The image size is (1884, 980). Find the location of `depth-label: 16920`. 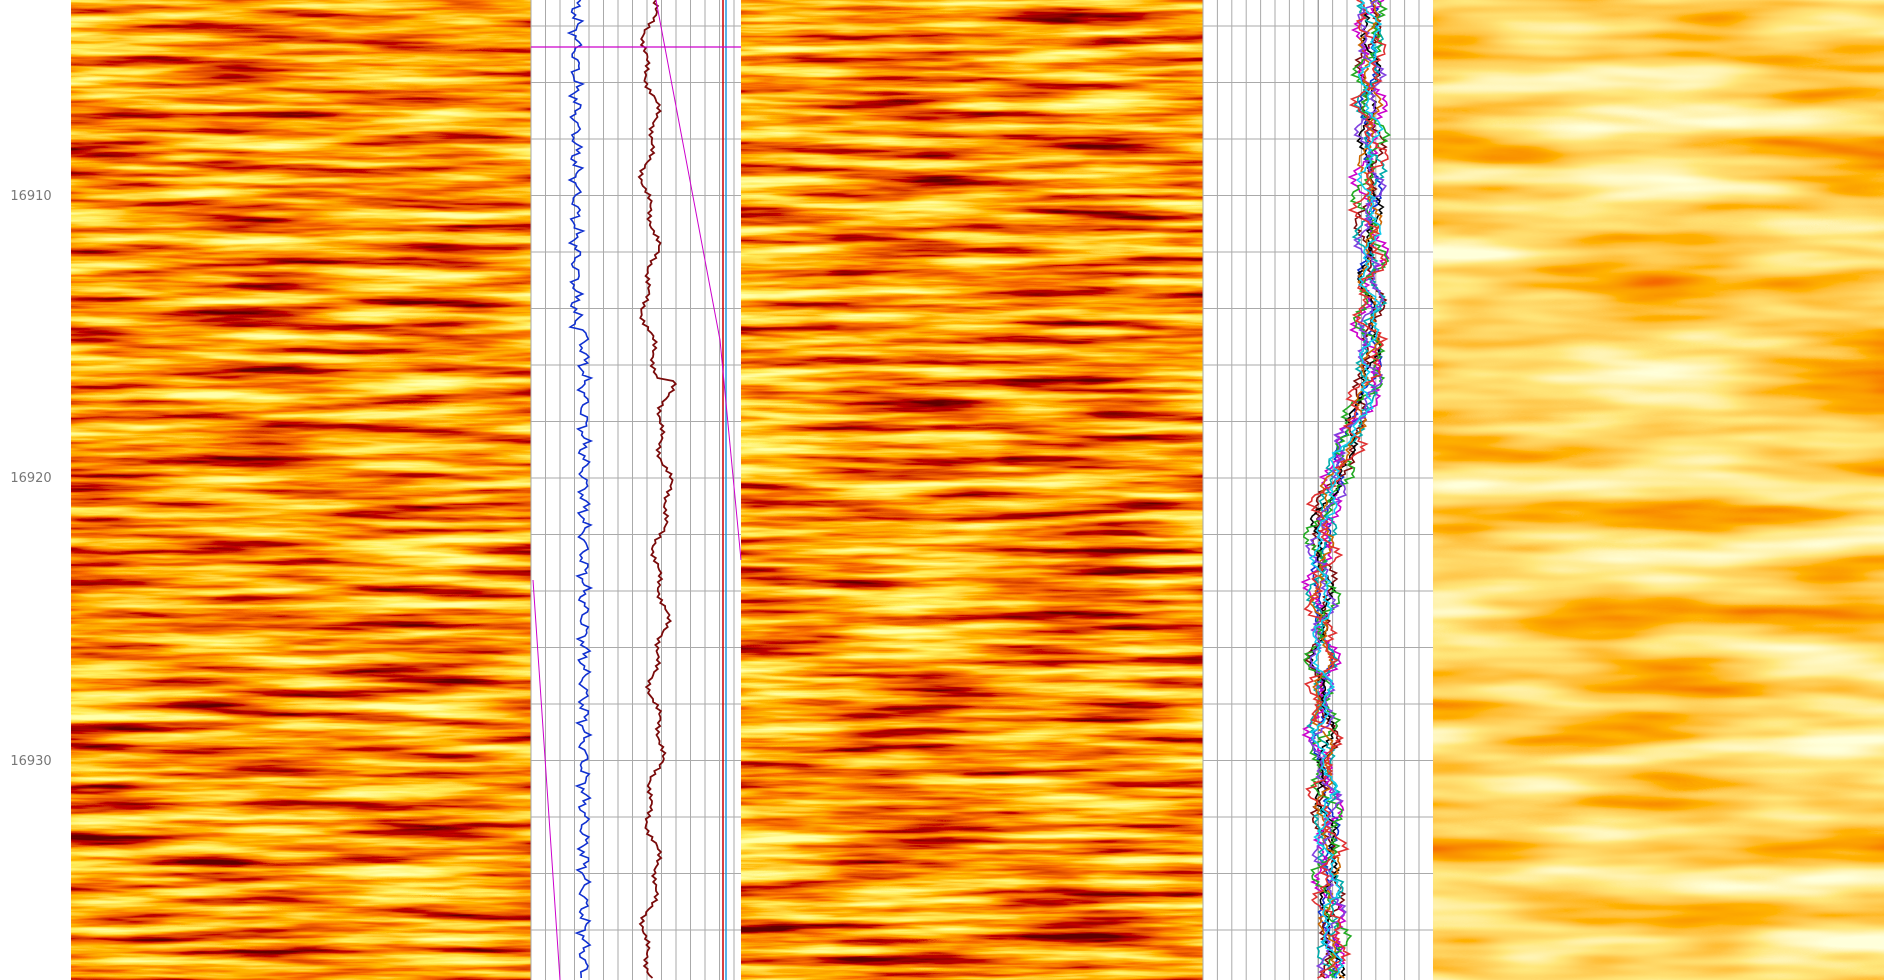

depth-label: 16920 is located at coordinates (30, 478).